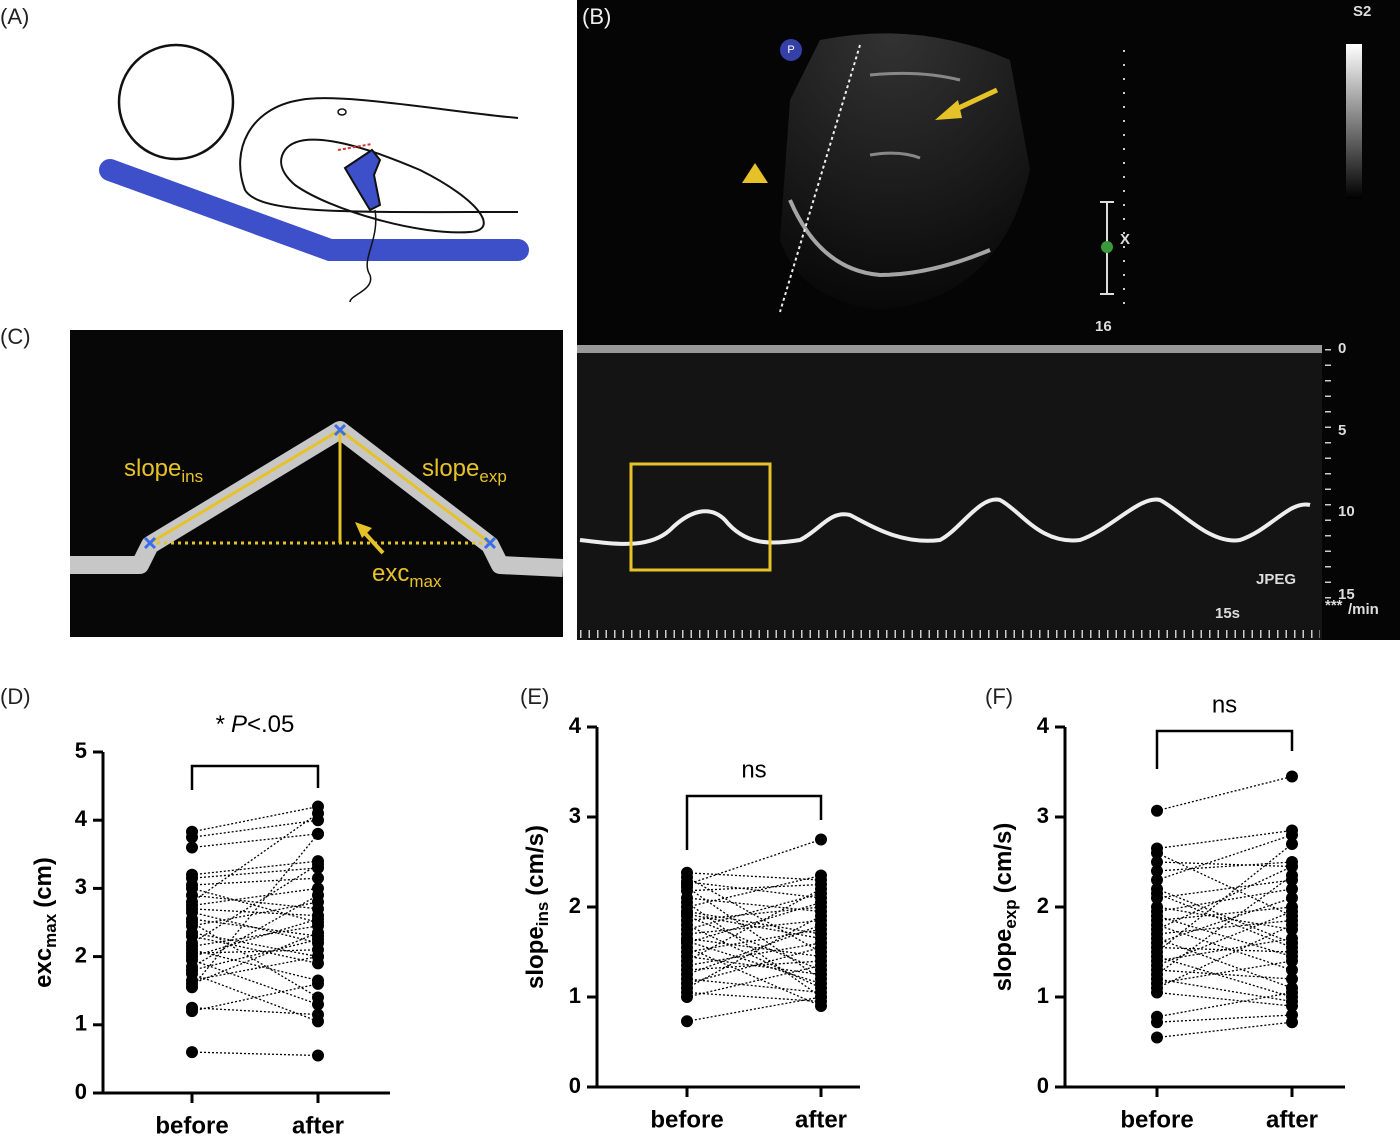 The image size is (1400, 1136). What do you see at coordinates (1276, 579) in the screenshot?
I see `format-label: JPEG` at bounding box center [1276, 579].